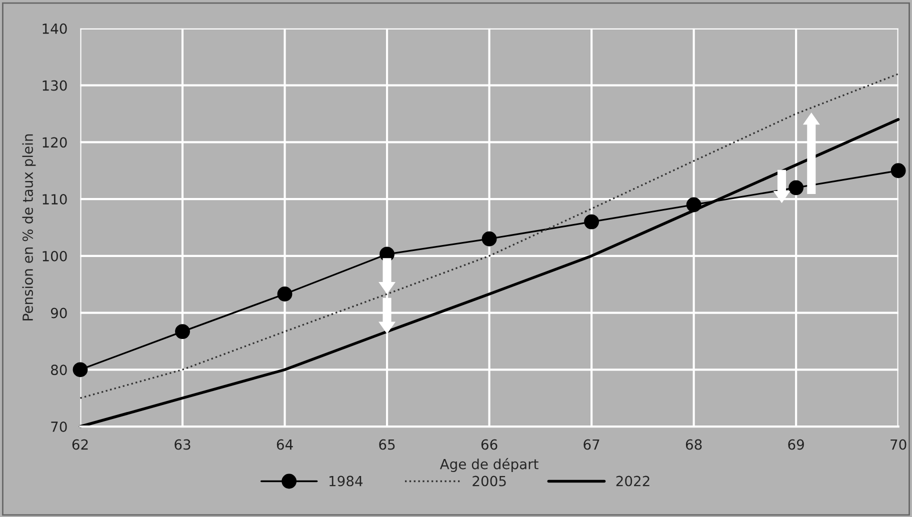  What do you see at coordinates (54, 199) in the screenshot?
I see `y-tick-label: 110` at bounding box center [54, 199].